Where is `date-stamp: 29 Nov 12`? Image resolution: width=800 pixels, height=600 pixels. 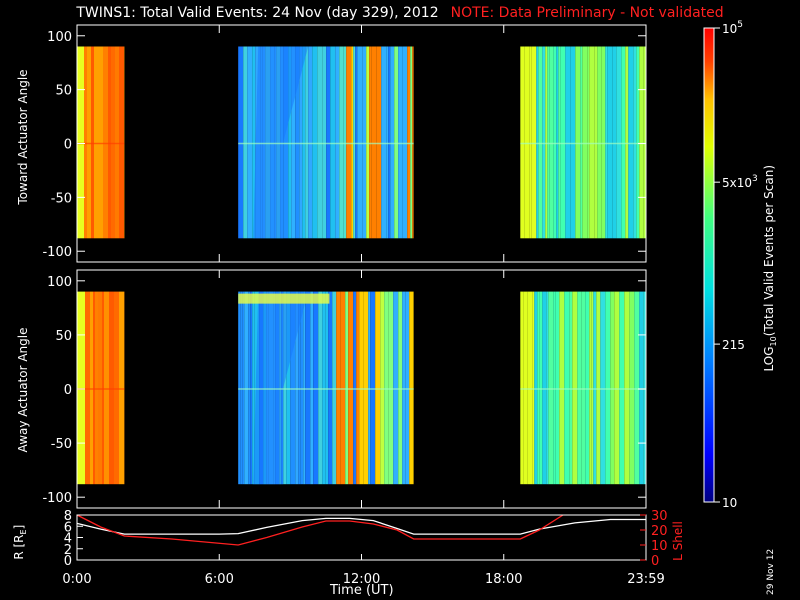 date-stamp: 29 Nov 12 is located at coordinates (771, 571).